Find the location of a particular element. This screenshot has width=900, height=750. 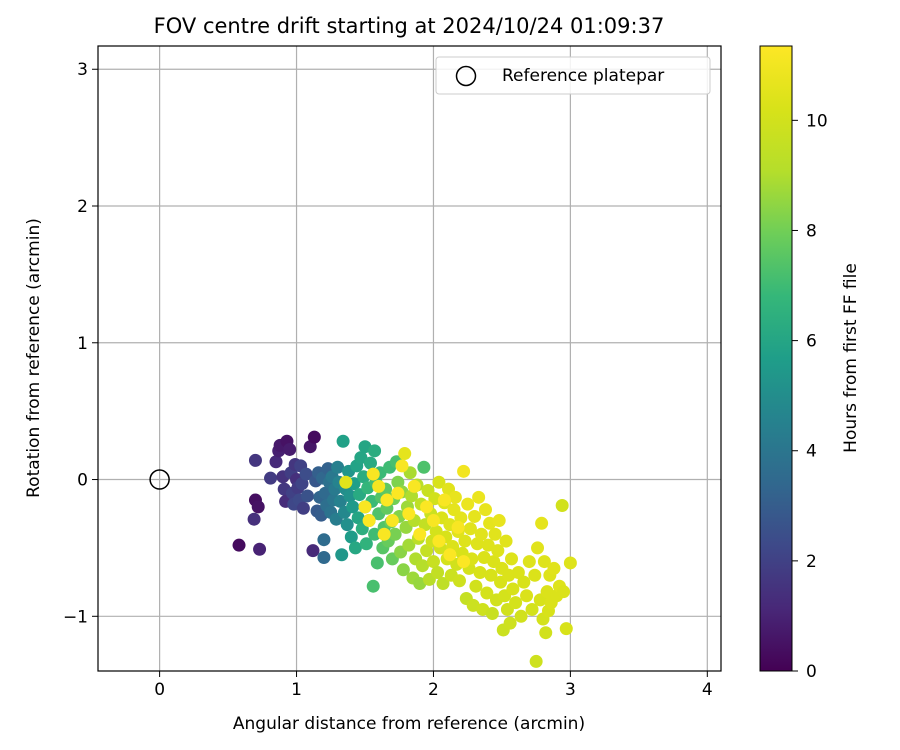

x-tick-label: 4 is located at coordinates (707, 690).